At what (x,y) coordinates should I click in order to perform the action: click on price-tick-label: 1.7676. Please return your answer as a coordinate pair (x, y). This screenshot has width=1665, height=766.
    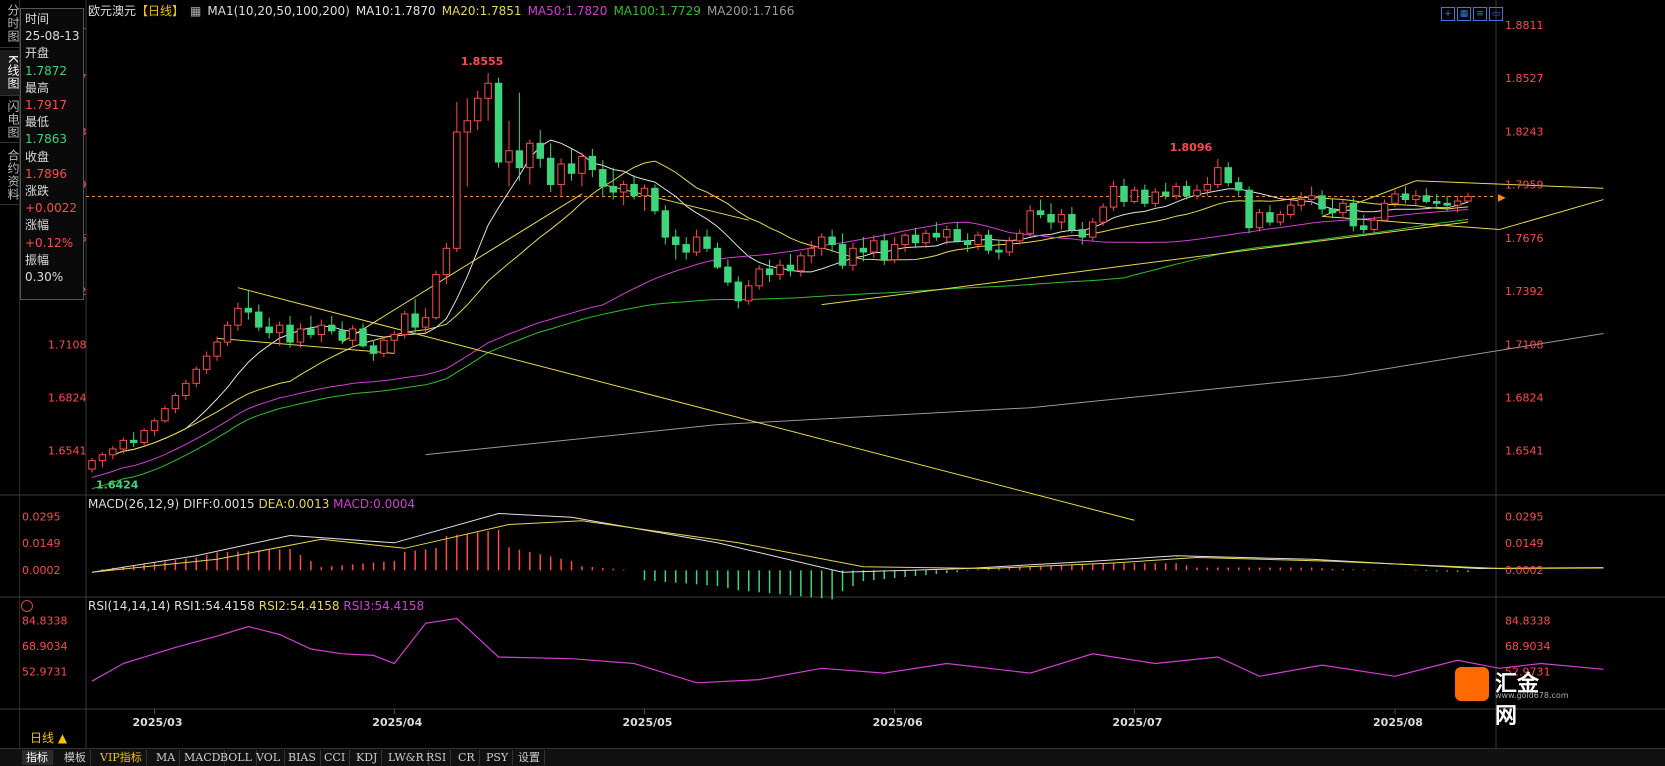
    Looking at the image, I should click on (1524, 238).